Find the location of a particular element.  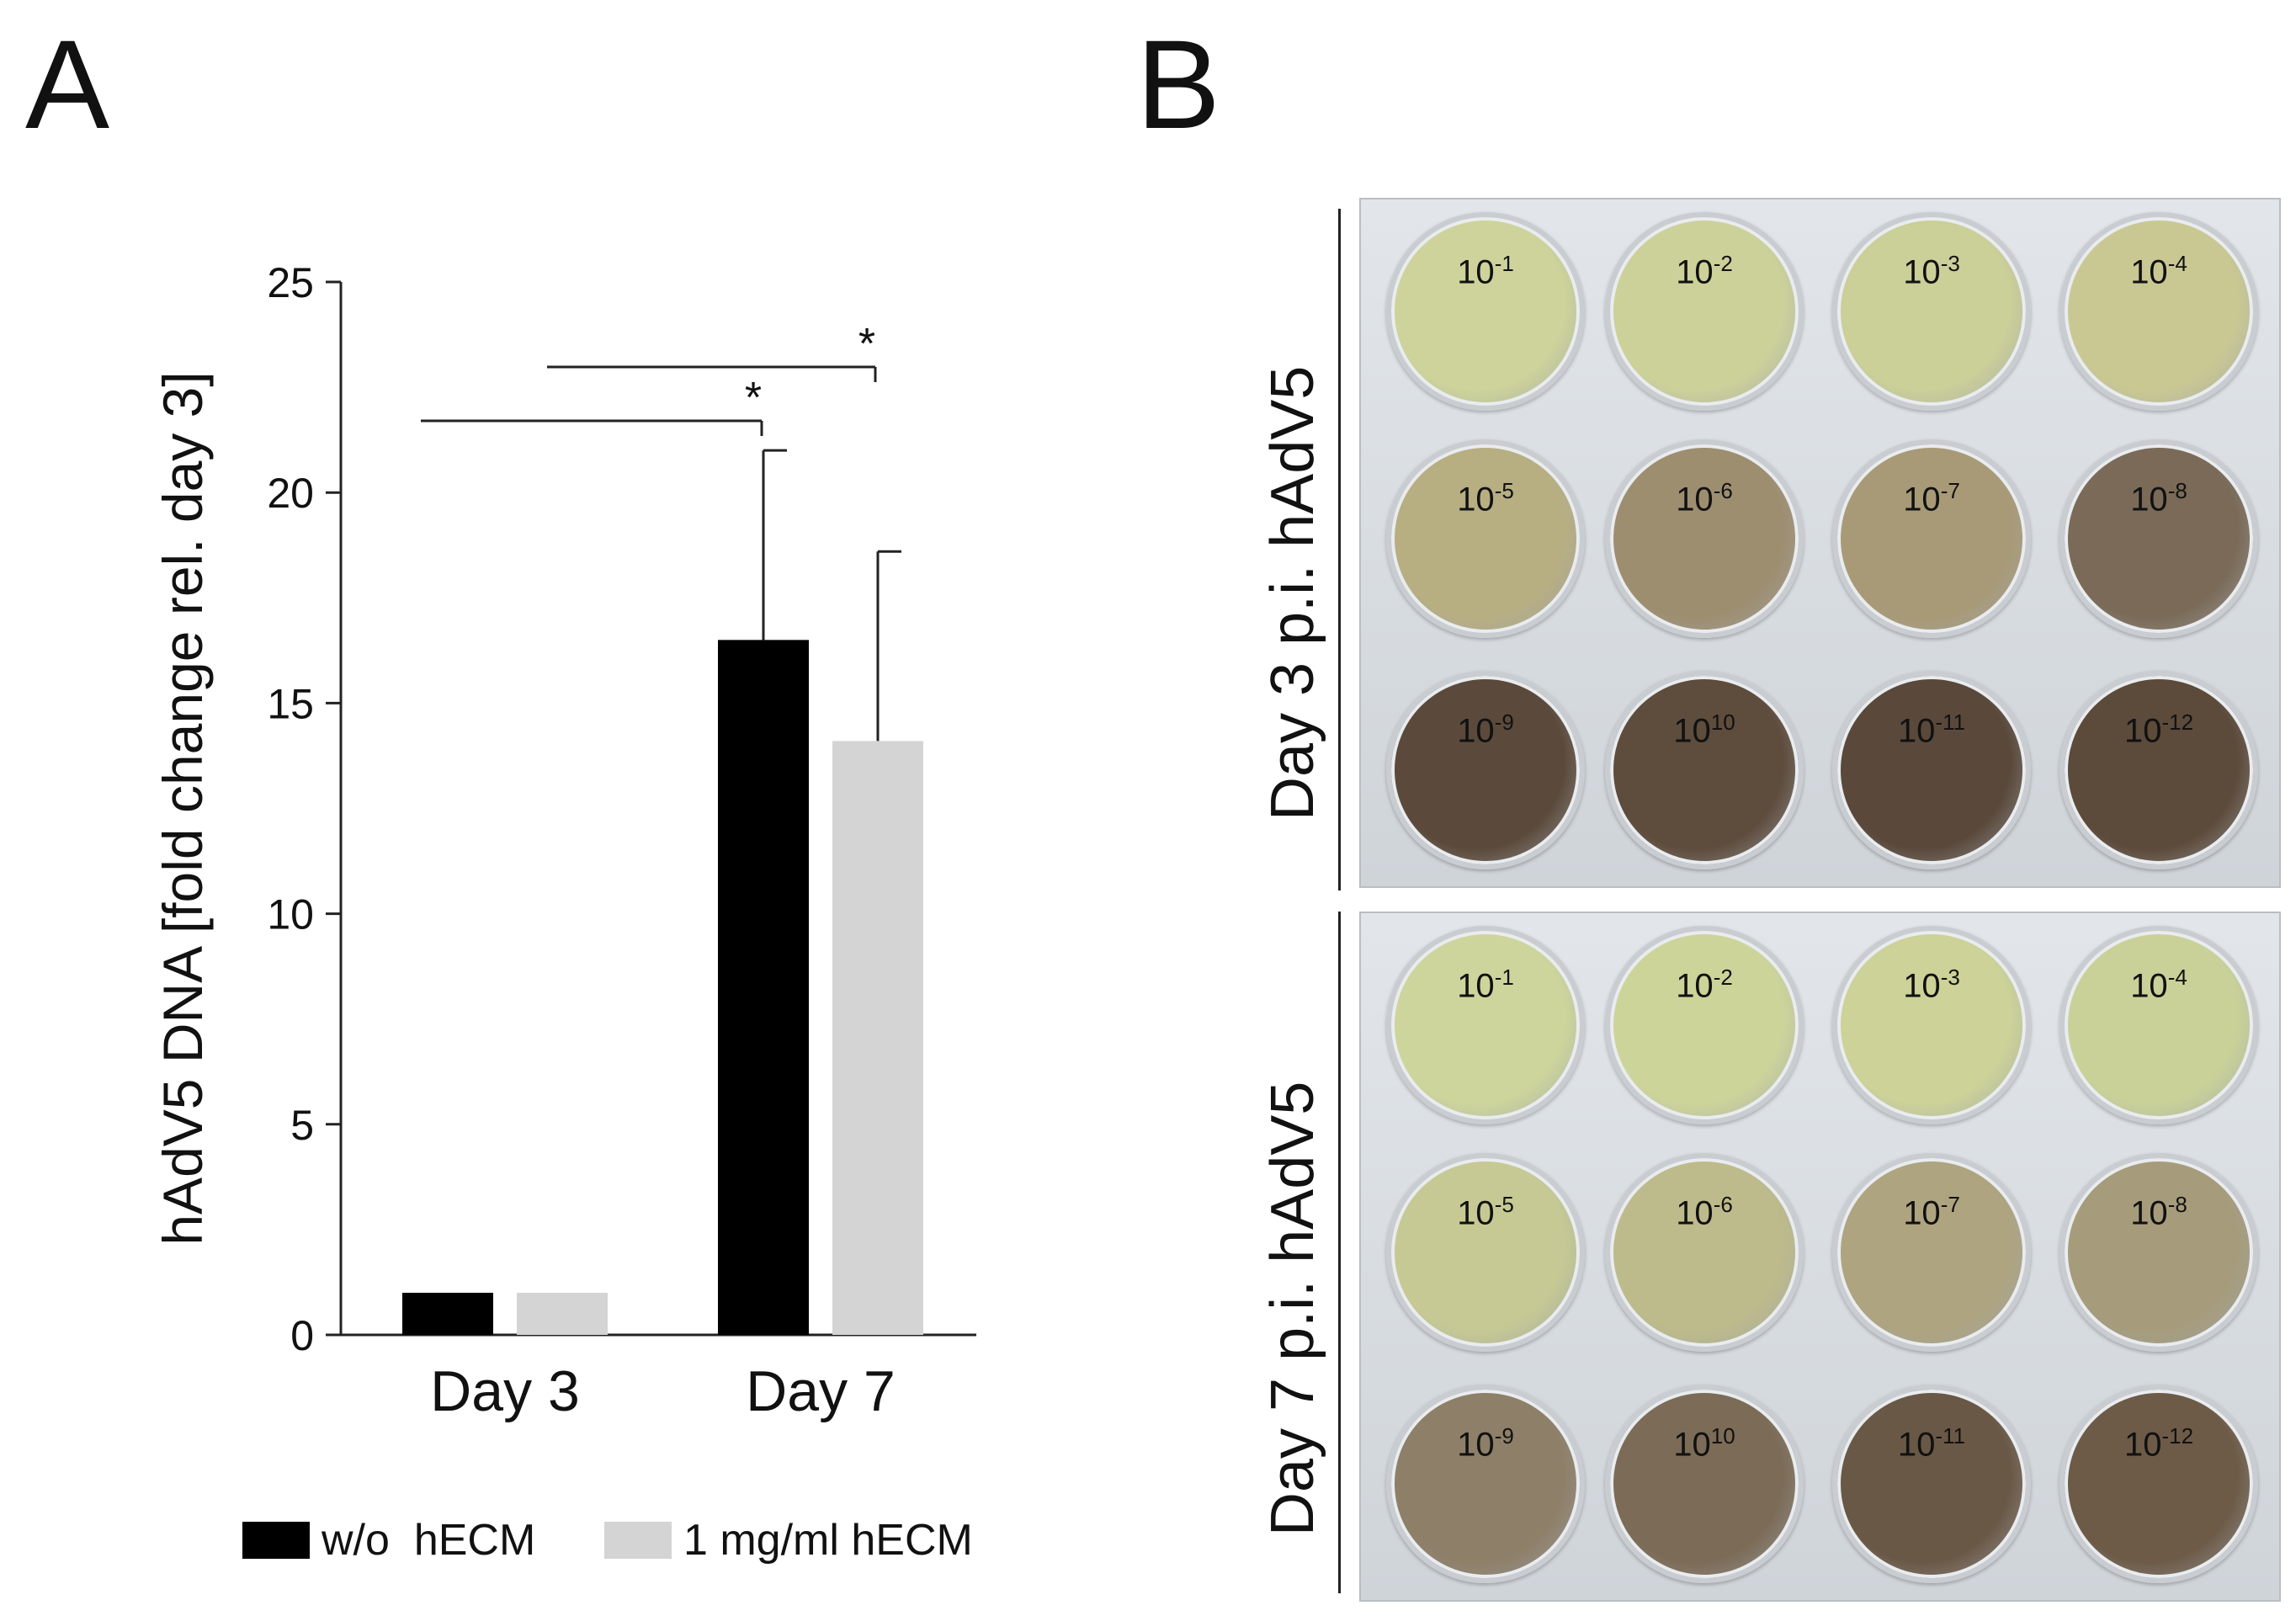

well: 10-6 is located at coordinates (1704, 538).